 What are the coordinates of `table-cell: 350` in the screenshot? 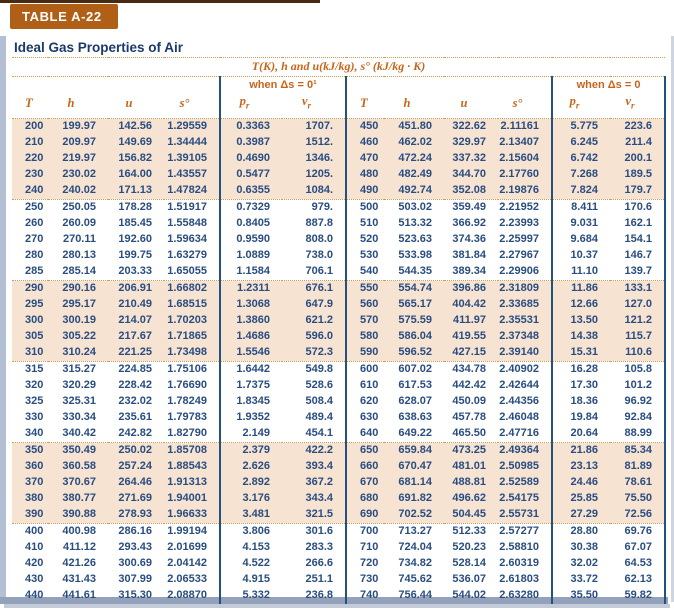 It's located at (30, 450).